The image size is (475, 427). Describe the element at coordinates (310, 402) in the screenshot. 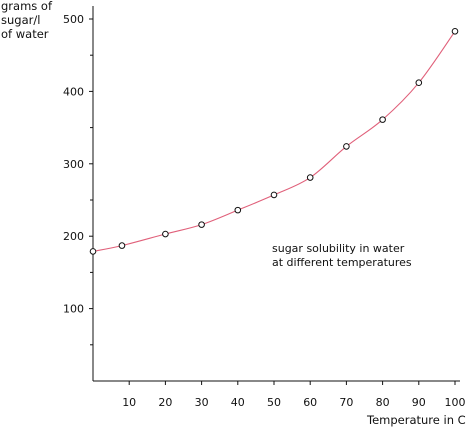

I see `x-tick-label: 60` at that location.